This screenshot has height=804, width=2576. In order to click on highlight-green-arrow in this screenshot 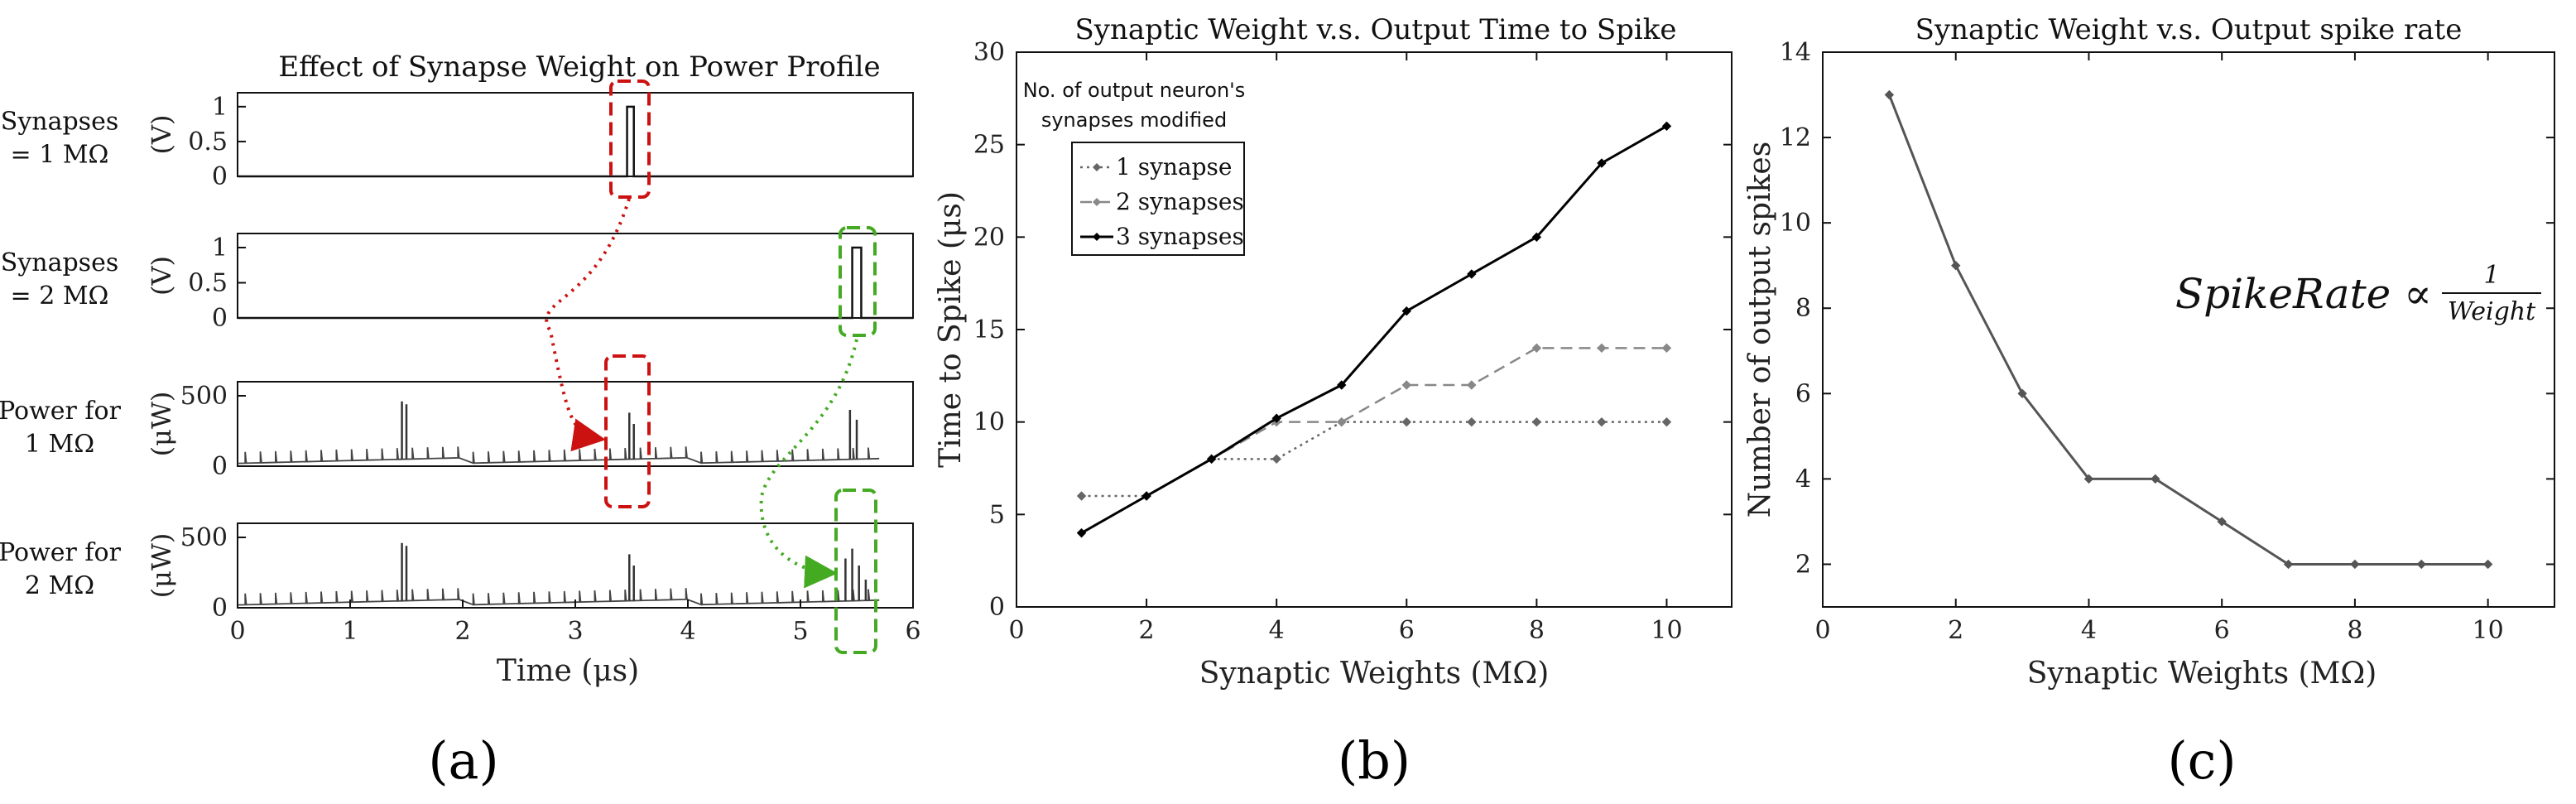, I will do `click(808, 464)`.